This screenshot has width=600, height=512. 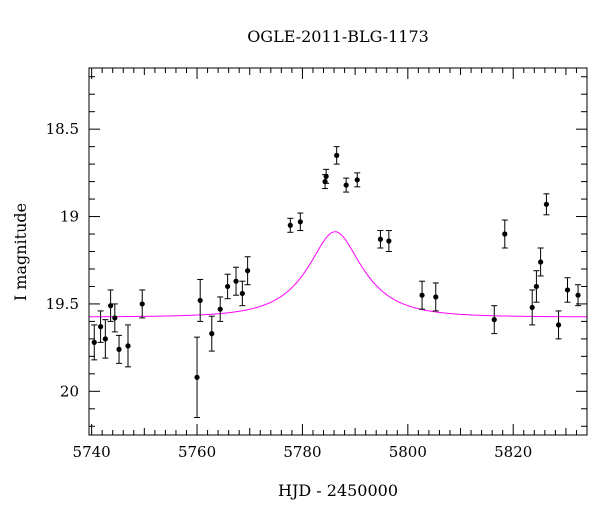 I want to click on y-axis-label: I magnitude, so click(x=20, y=252).